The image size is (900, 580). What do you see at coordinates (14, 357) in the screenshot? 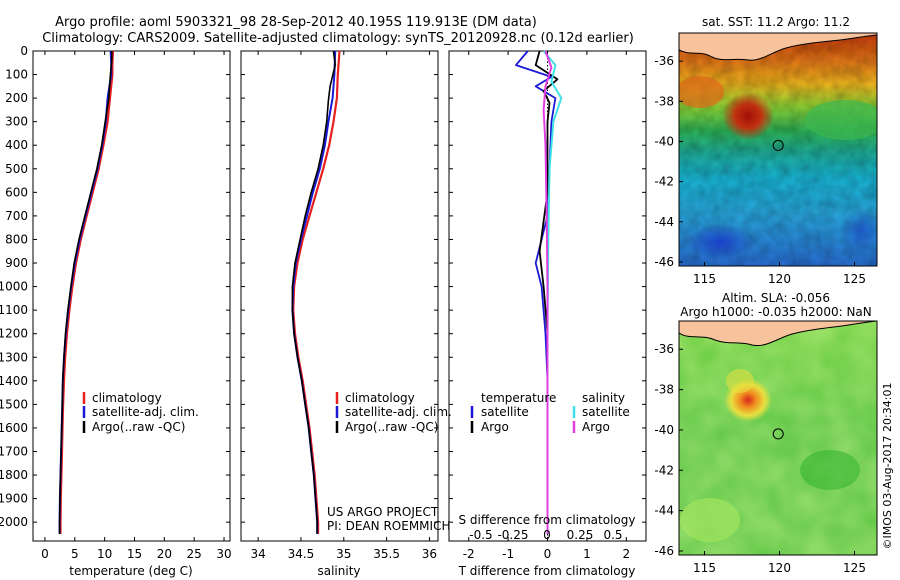
I see `depth-tick-label: 1300` at bounding box center [14, 357].